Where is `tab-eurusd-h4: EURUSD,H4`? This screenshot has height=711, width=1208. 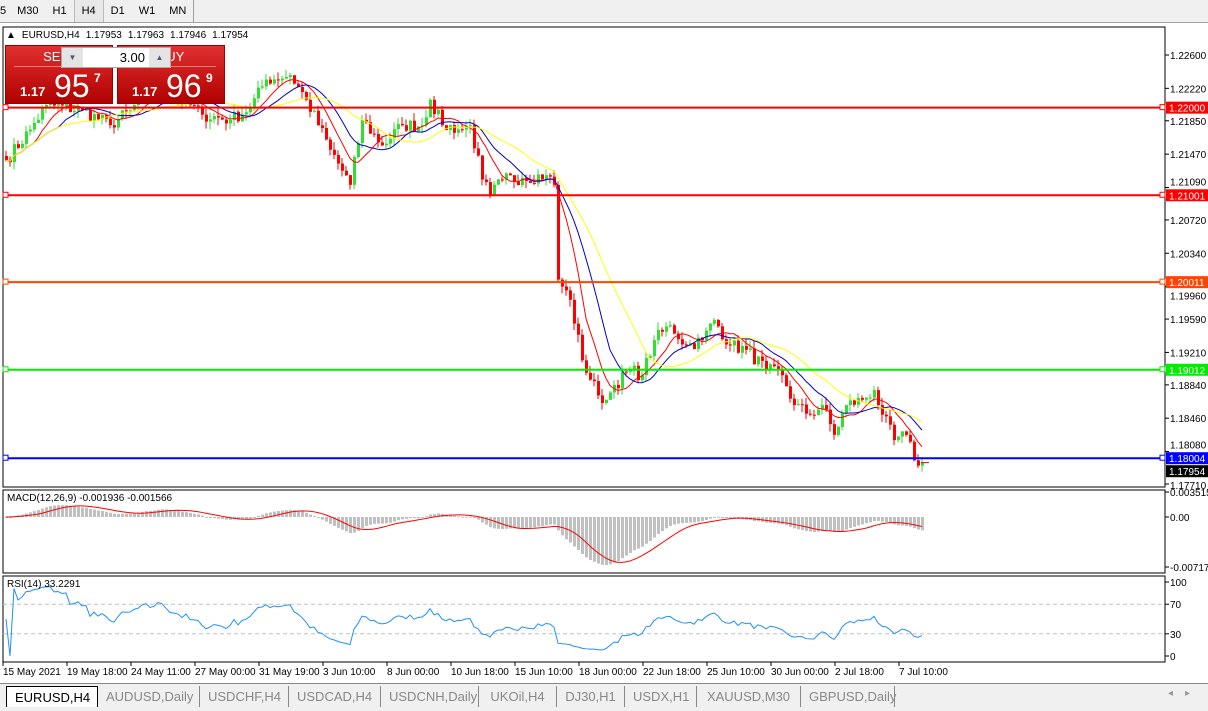
tab-eurusd-h4: EURUSD,H4 is located at coordinates (52, 696).